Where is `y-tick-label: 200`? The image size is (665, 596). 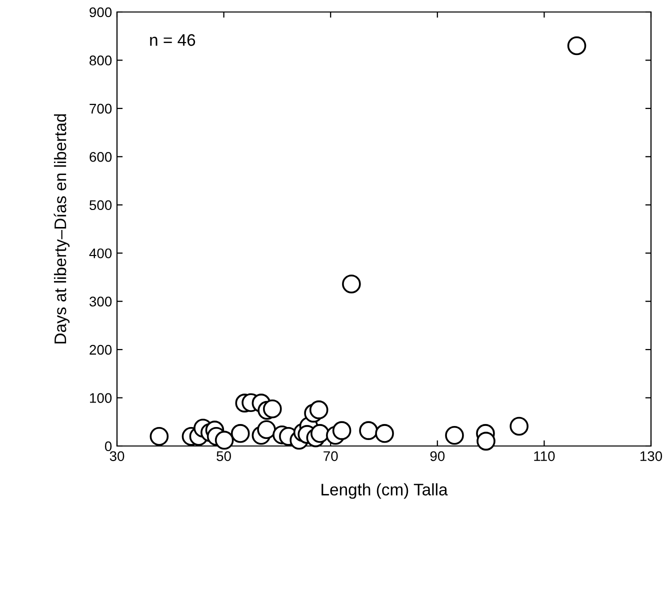 y-tick-label: 200 is located at coordinates (101, 349).